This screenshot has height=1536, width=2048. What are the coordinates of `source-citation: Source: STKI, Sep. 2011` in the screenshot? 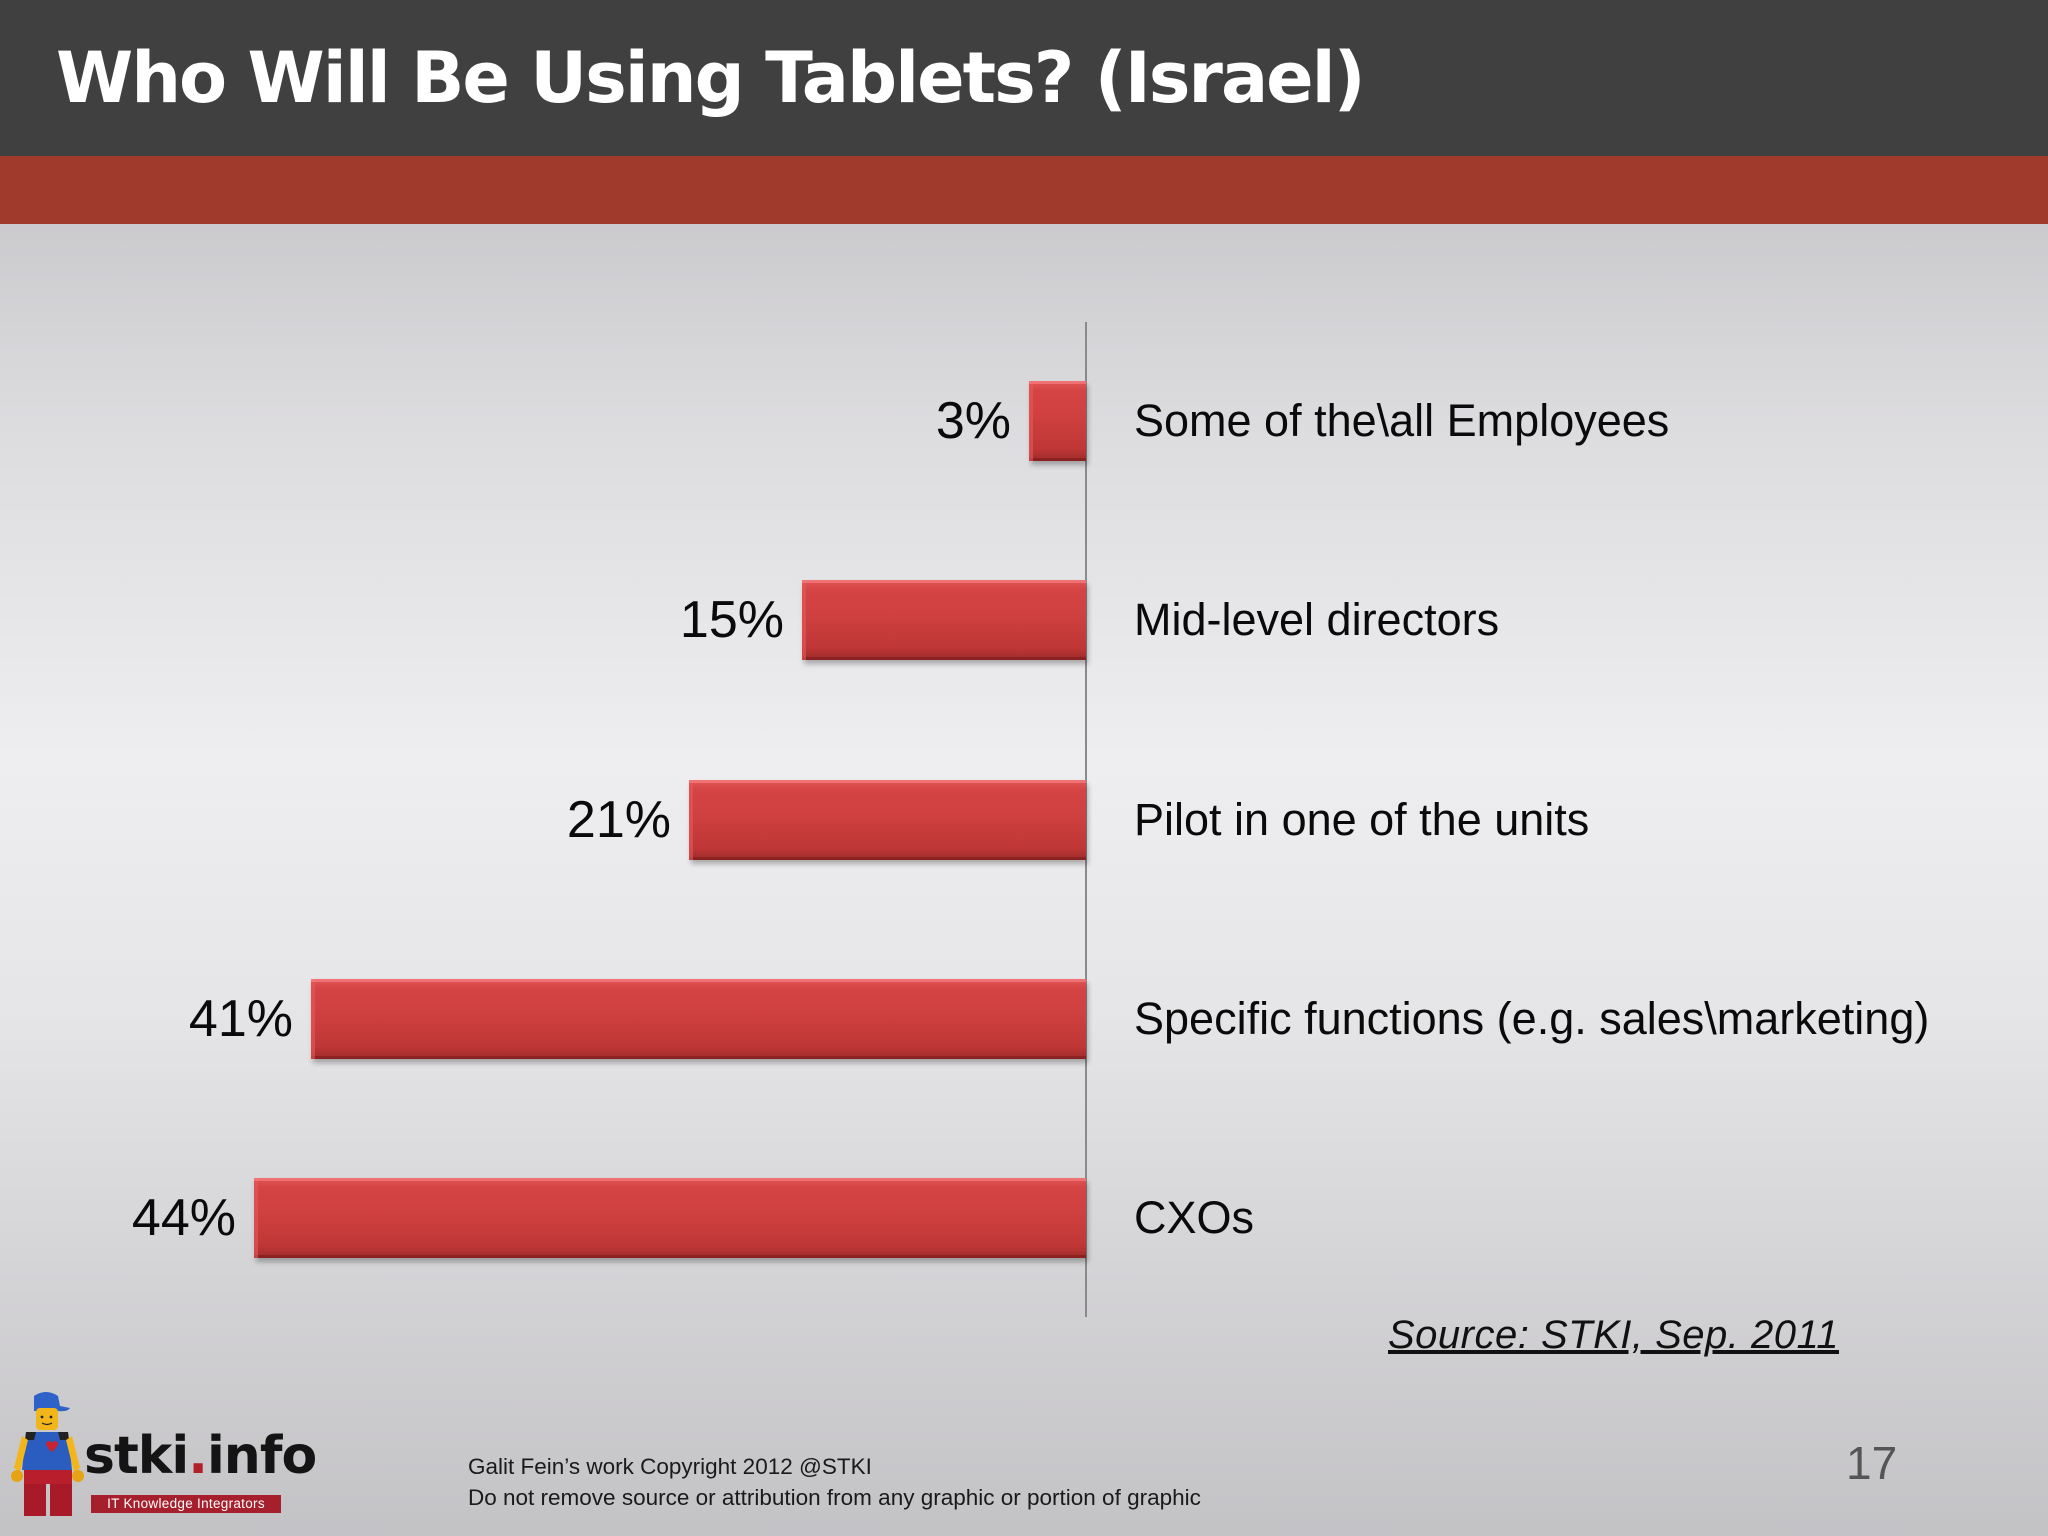 It's located at (1614, 1335).